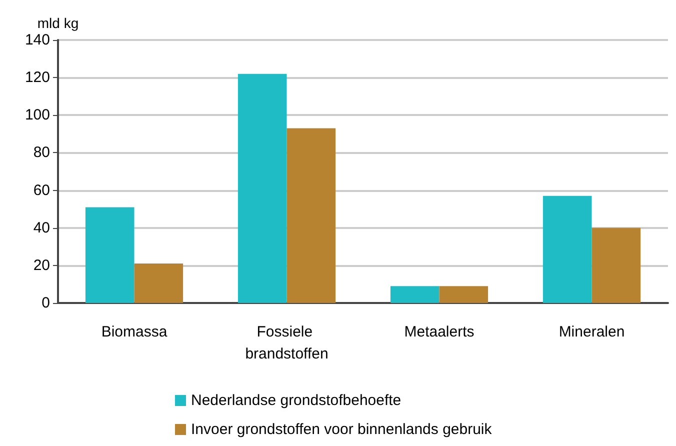 This screenshot has width=676, height=446. I want to click on y-tick-label: 120, so click(37, 77).